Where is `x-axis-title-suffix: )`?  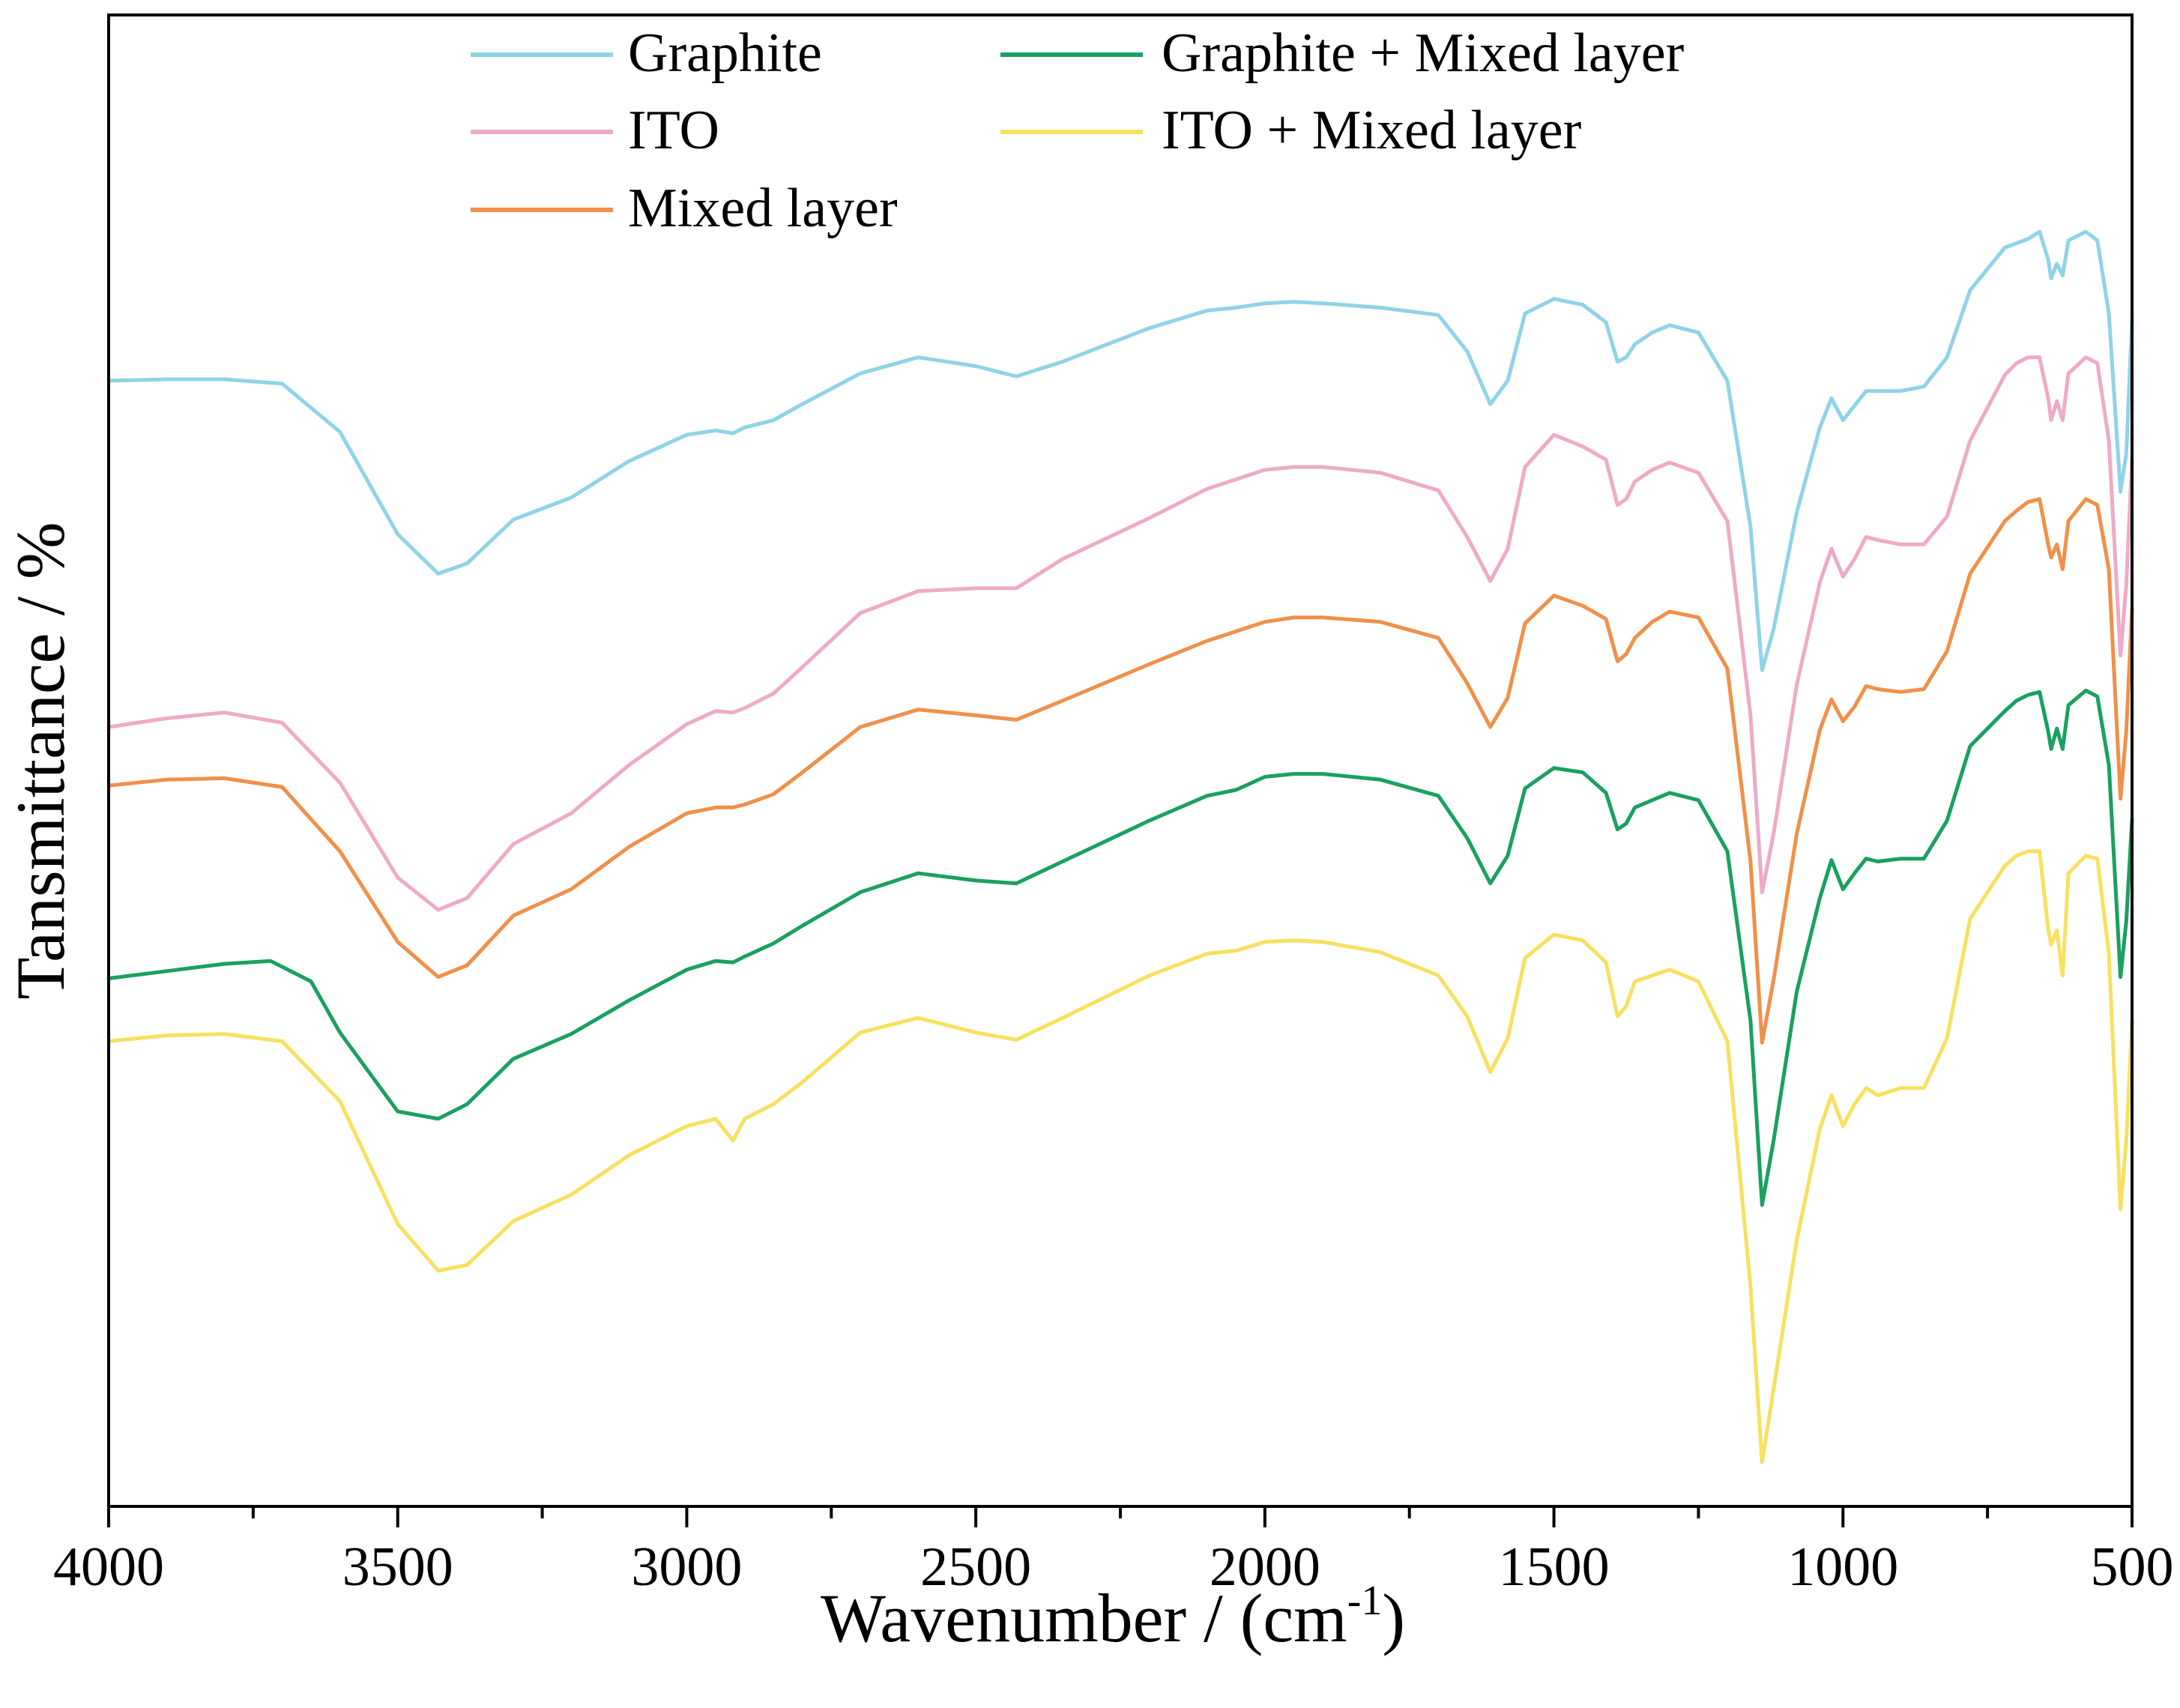 x-axis-title-suffix: ) is located at coordinates (1393, 1618).